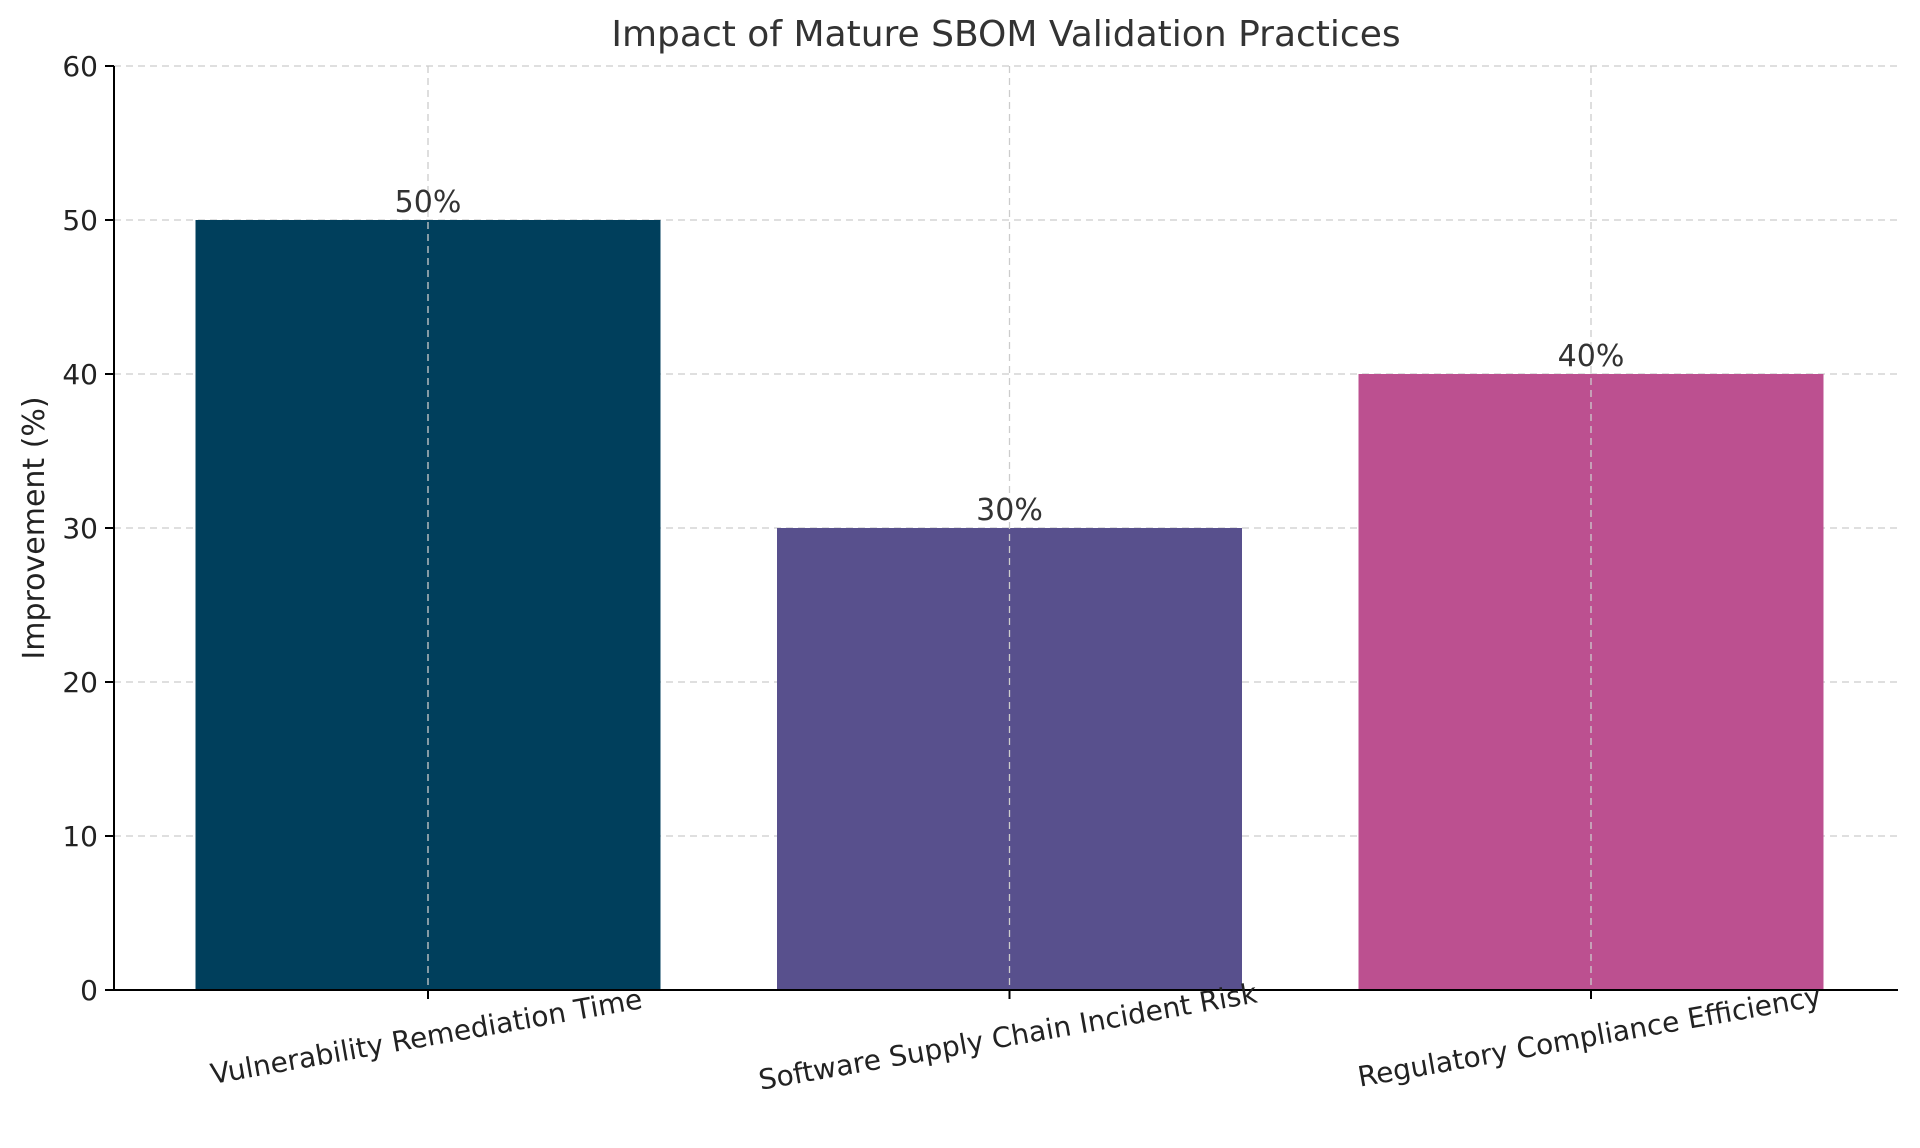 The height and width of the screenshot is (1148, 1920). Describe the element at coordinates (1008, 1036) in the screenshot. I see `x-tick-label: Software Supply Chain Incident Risk` at that location.